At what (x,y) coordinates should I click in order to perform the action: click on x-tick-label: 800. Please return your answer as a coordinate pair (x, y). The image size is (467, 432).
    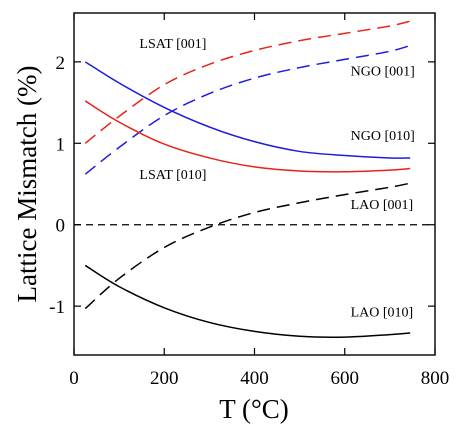
    Looking at the image, I should click on (435, 378).